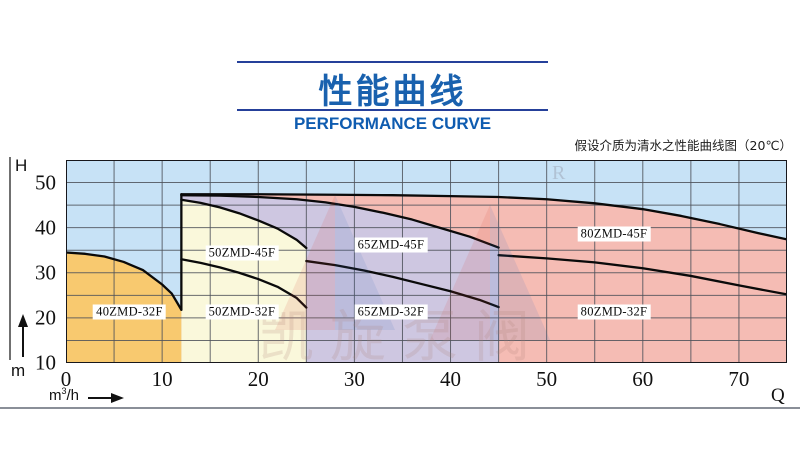 Image resolution: width=800 pixels, height=460 pixels. What do you see at coordinates (10, 258) in the screenshot?
I see `left-rule` at bounding box center [10, 258].